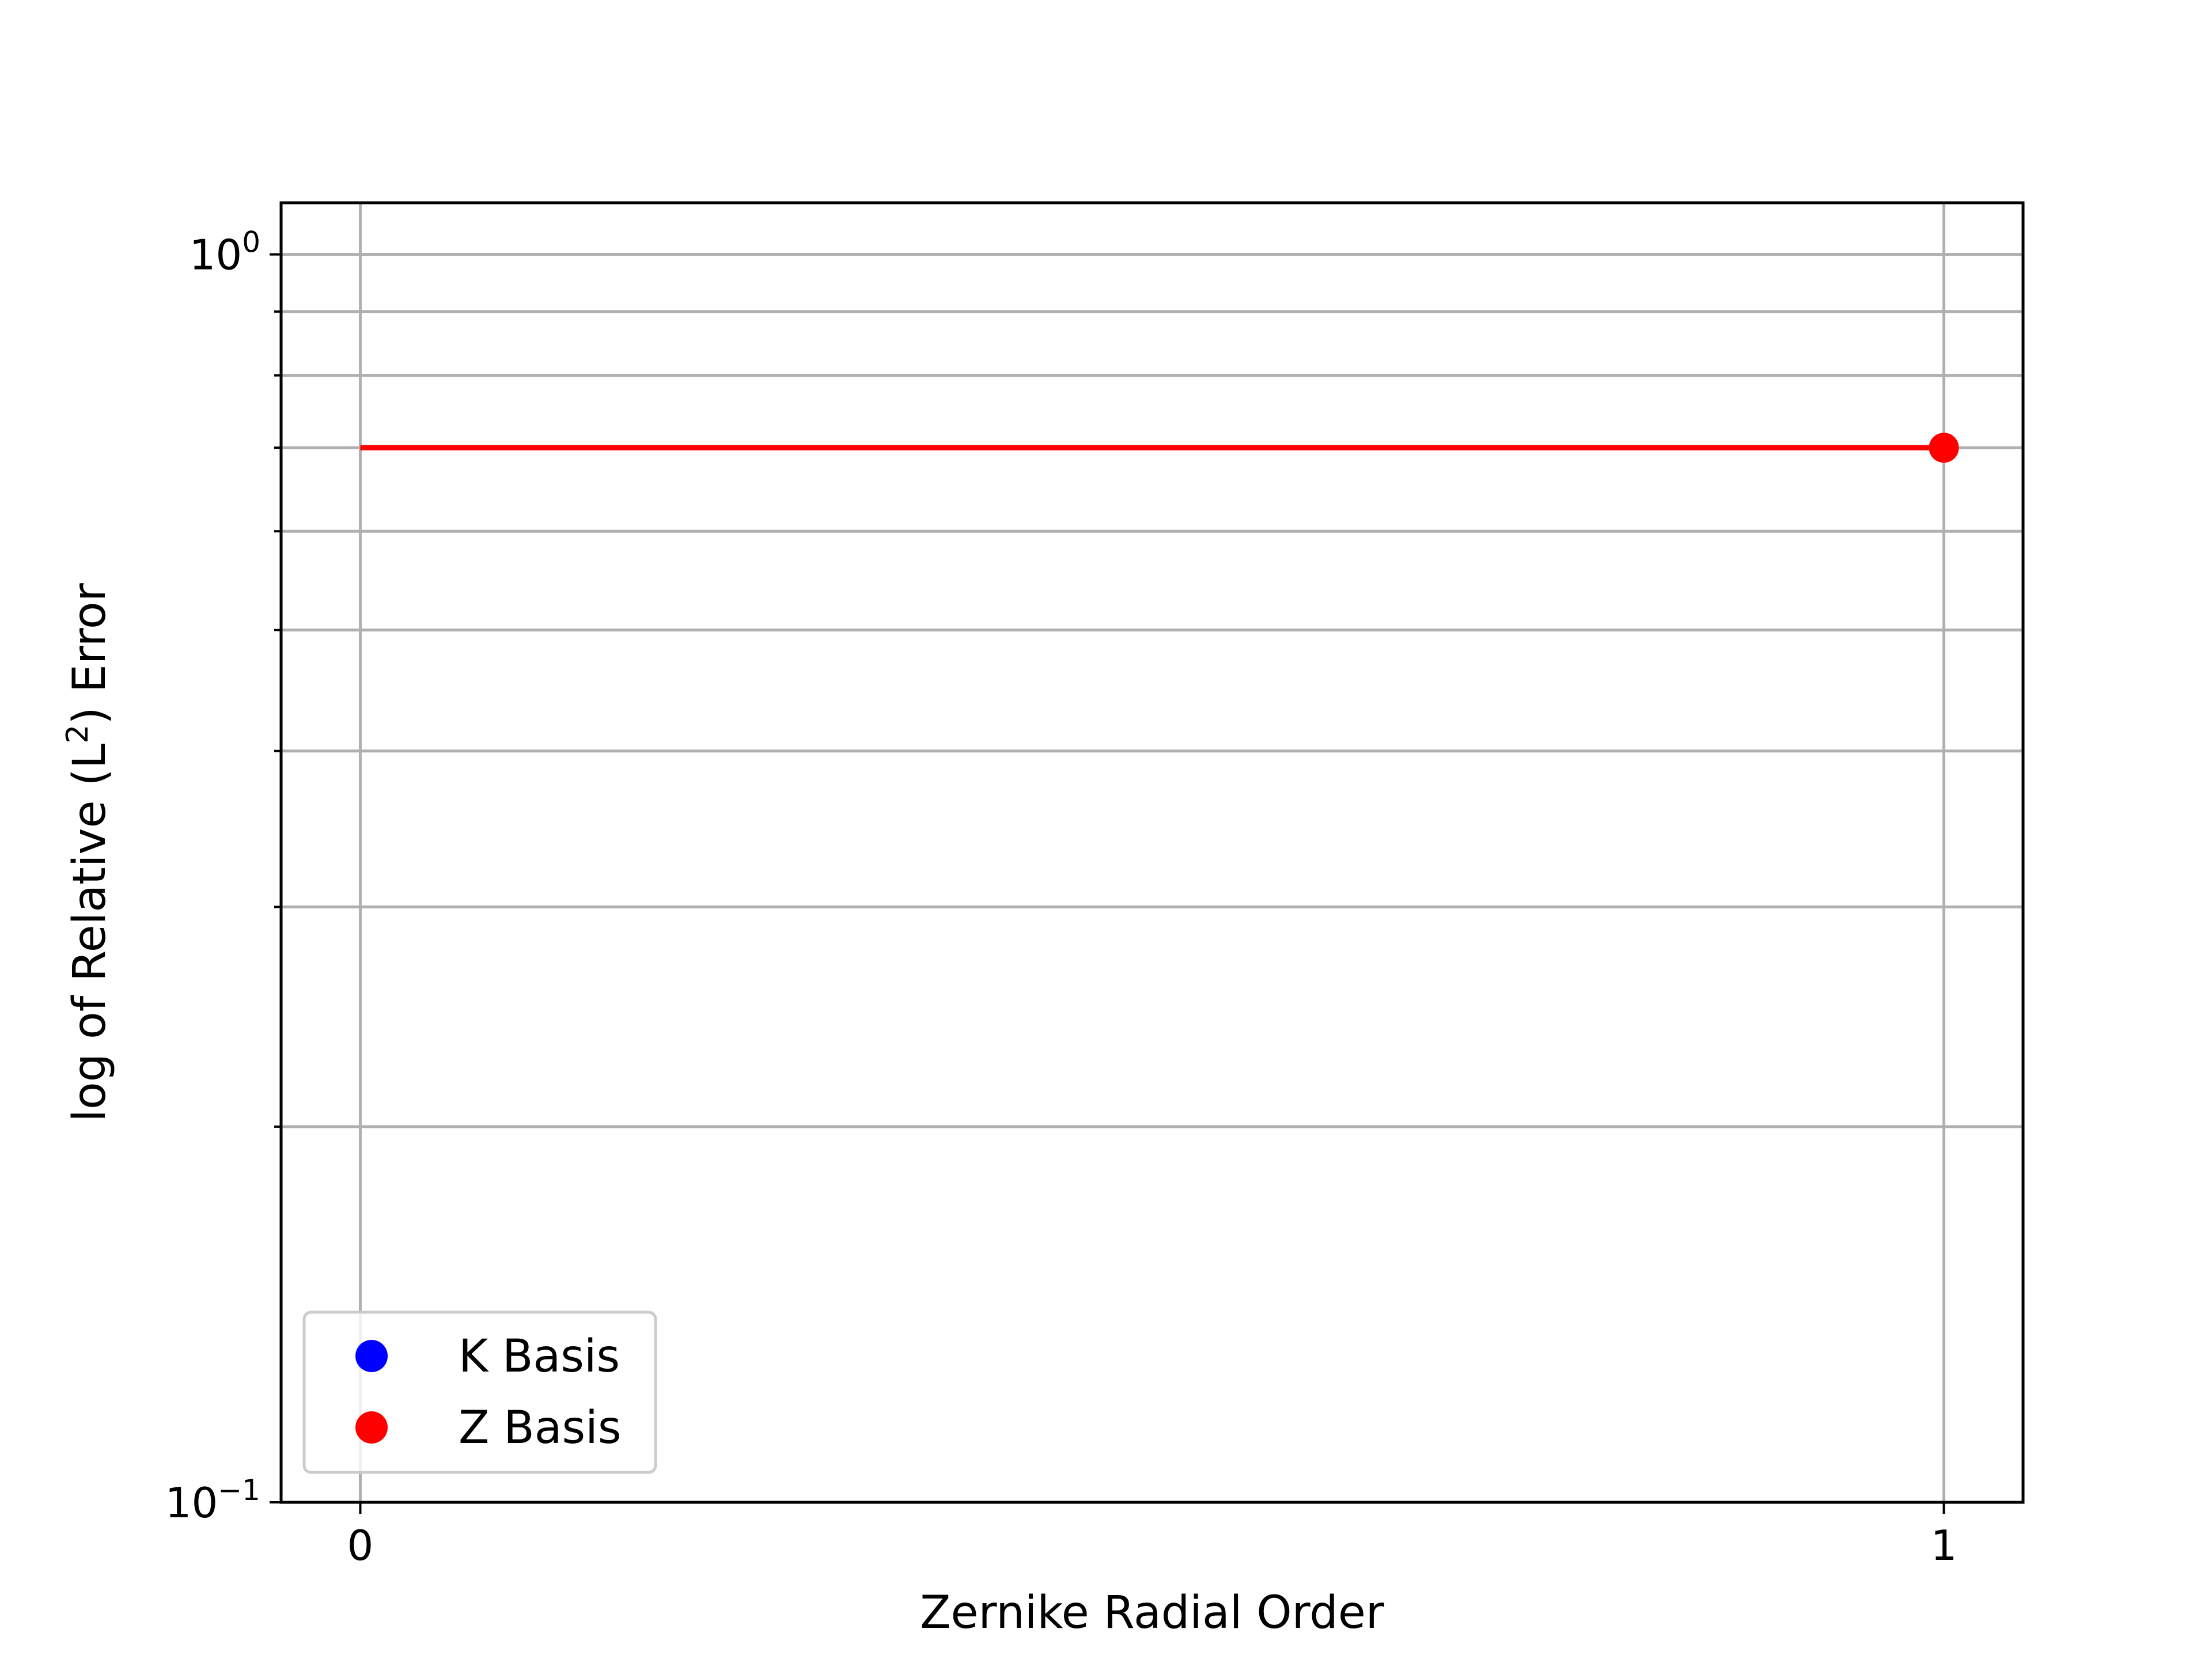 Image resolution: width=2212 pixels, height=1659 pixels. Describe the element at coordinates (360, 1545) in the screenshot. I see `x-tick-label: 0` at that location.